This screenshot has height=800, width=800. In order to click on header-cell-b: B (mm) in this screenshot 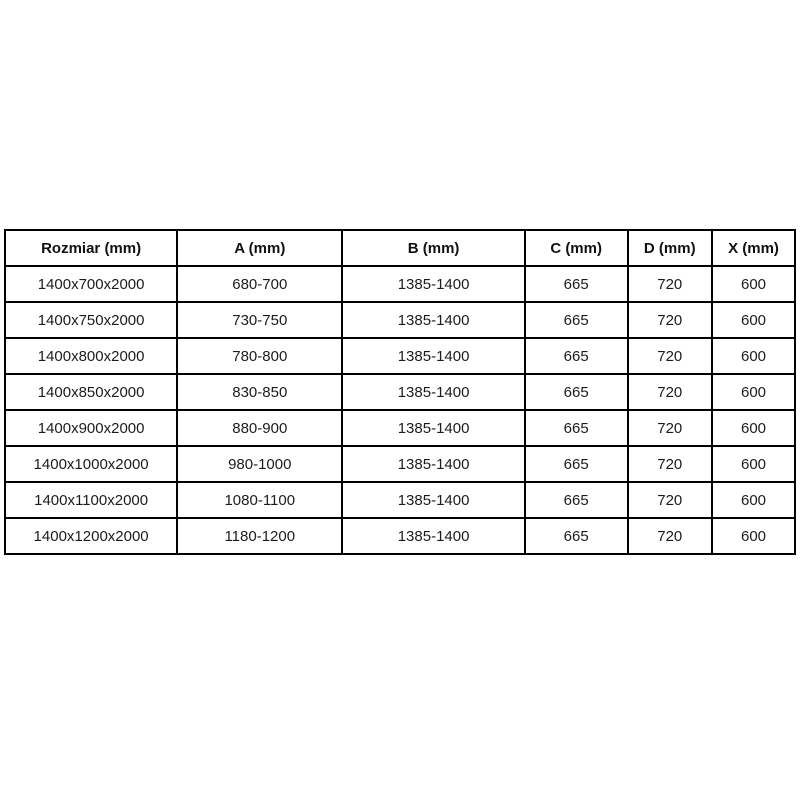, I will do `click(433, 248)`.